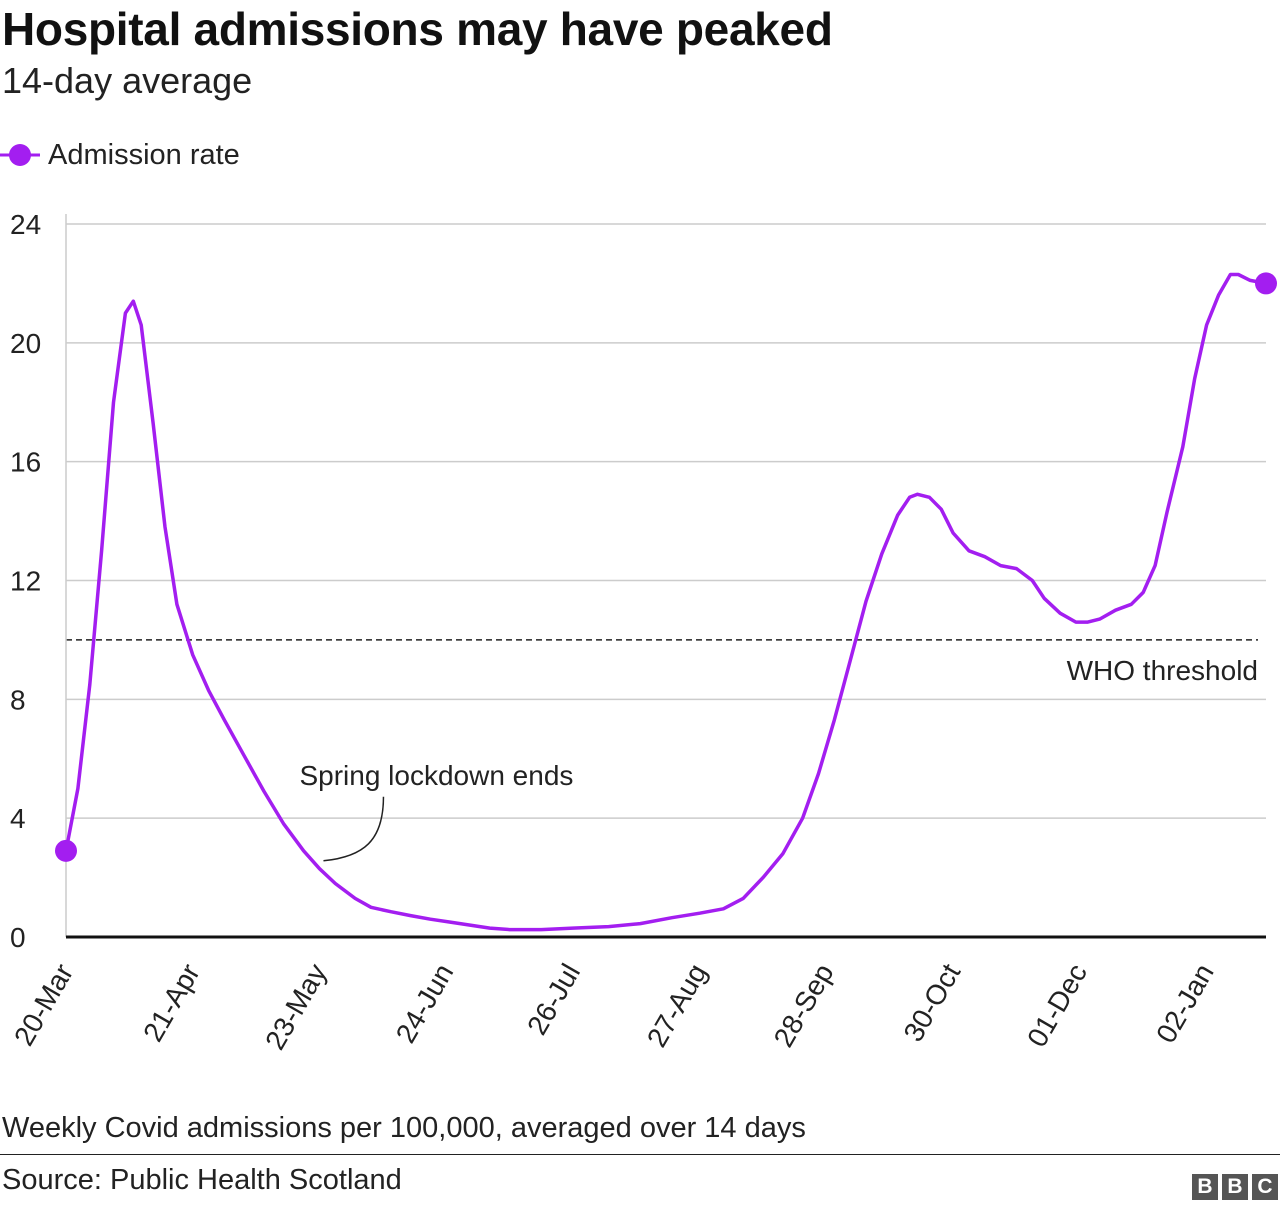  What do you see at coordinates (1162, 670) in the screenshot?
I see `threshold-label: WHO threshold` at bounding box center [1162, 670].